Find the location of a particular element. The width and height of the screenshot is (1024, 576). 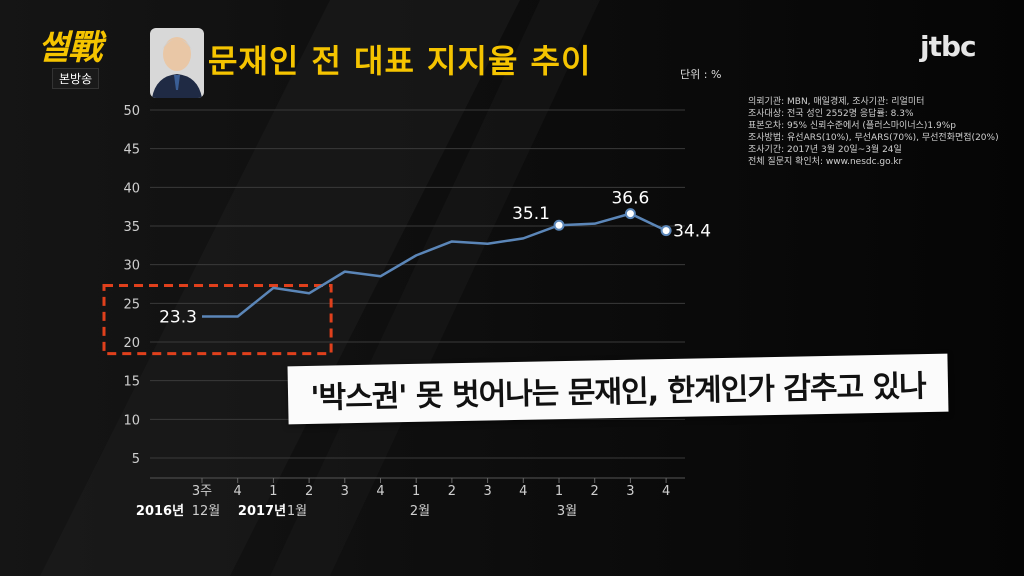

broadcaster-logo: jtbc is located at coordinates (948, 46).